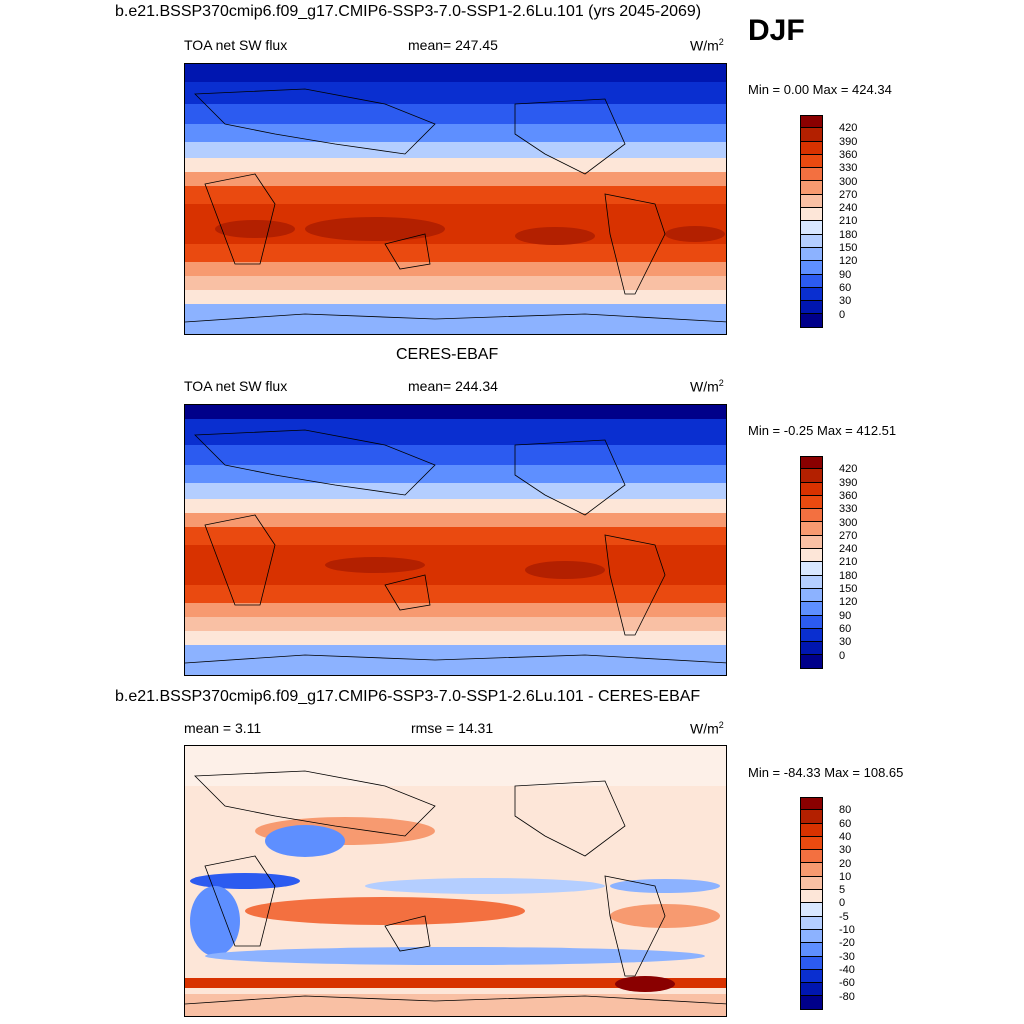  I want to click on panel1-map, so click(455, 199).